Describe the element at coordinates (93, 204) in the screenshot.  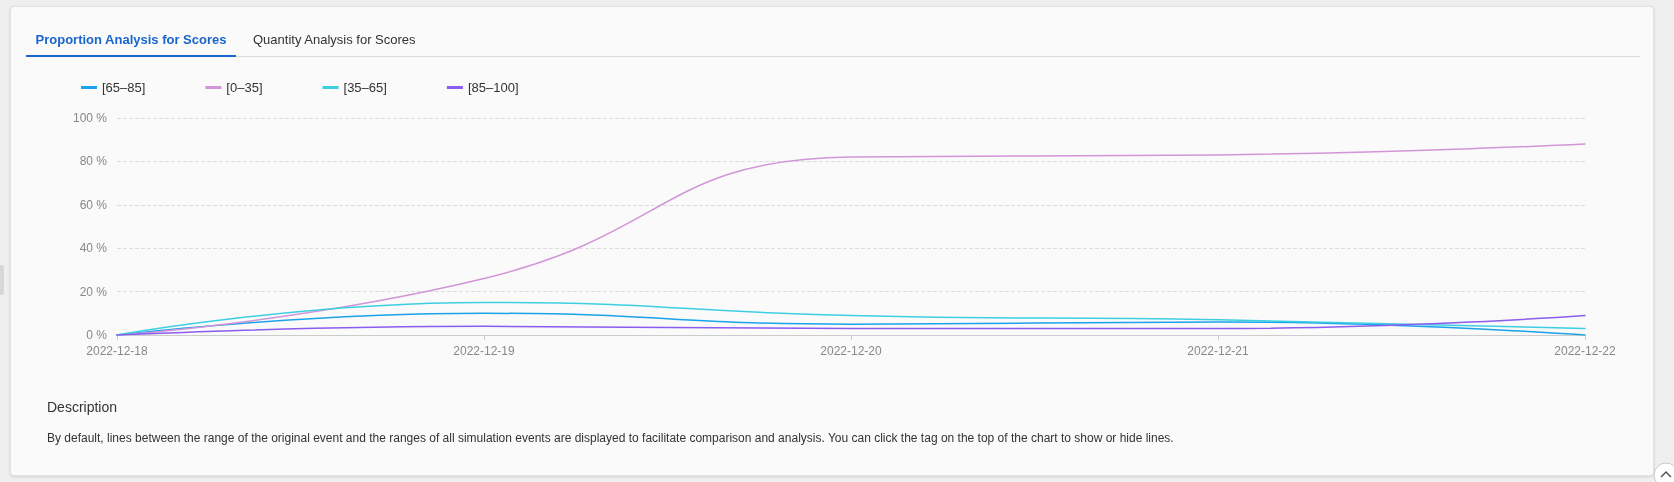
I see `y-tick-label: 60 %` at that location.